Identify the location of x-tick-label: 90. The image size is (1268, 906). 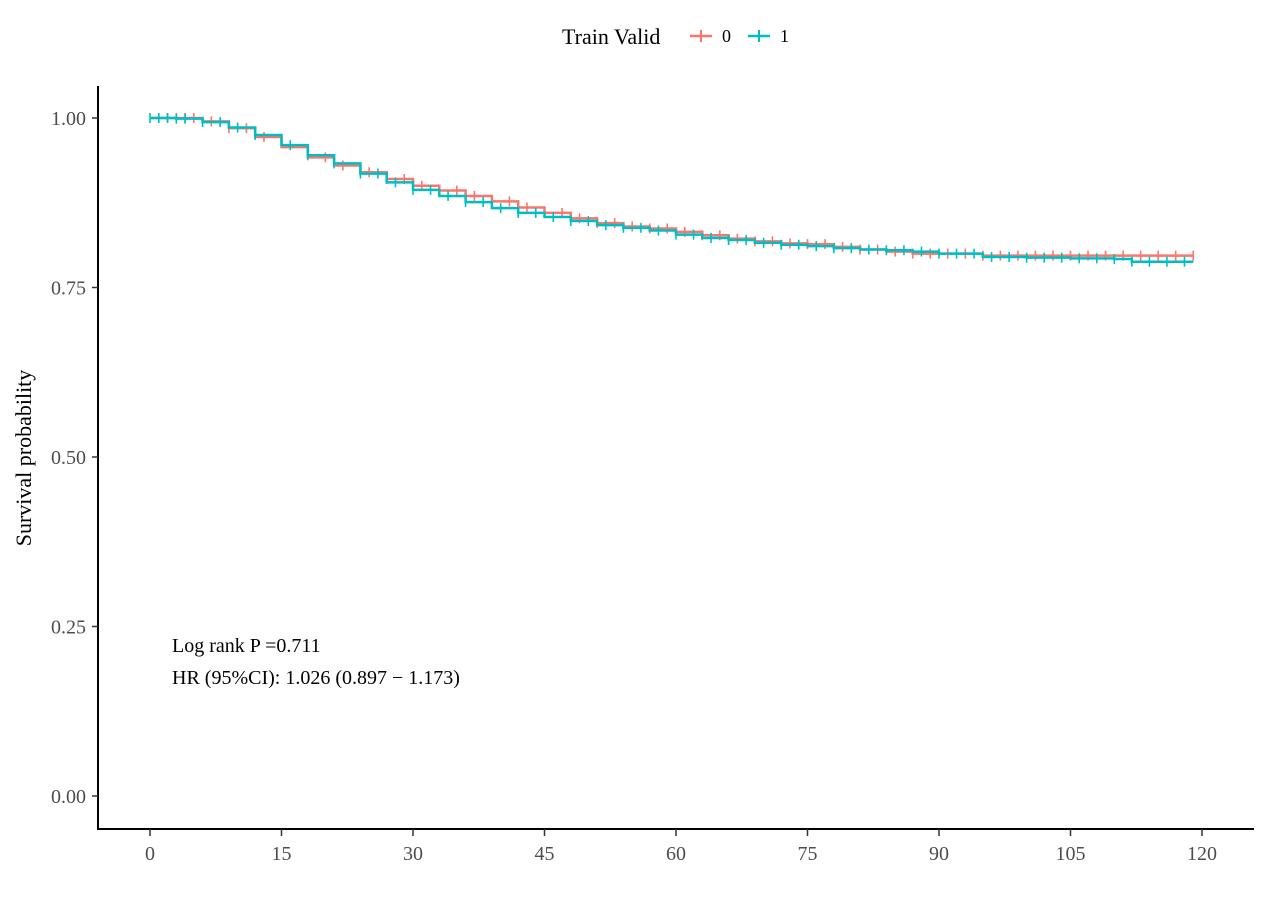
(939, 854).